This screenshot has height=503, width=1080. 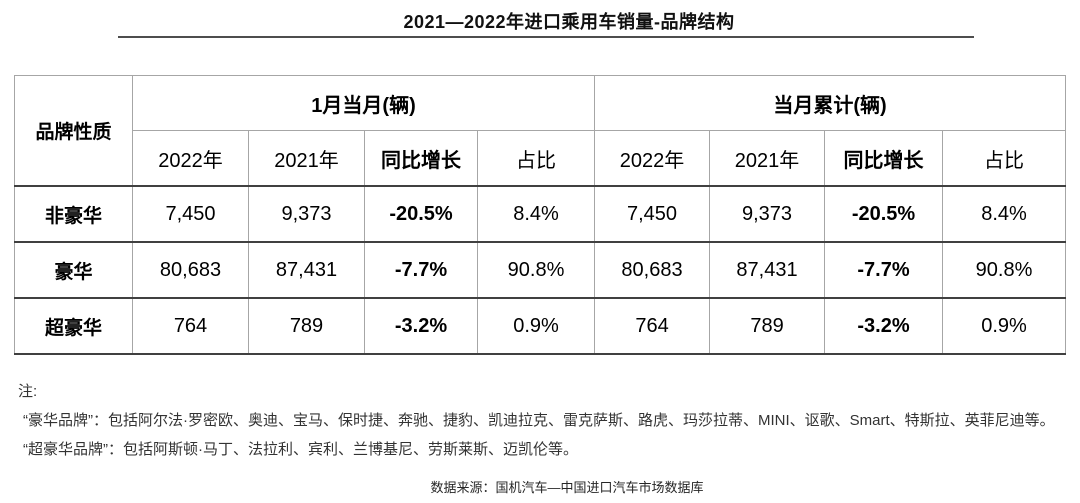 I want to click on corner-header-brand-type: 品牌性质, so click(x=73, y=131).